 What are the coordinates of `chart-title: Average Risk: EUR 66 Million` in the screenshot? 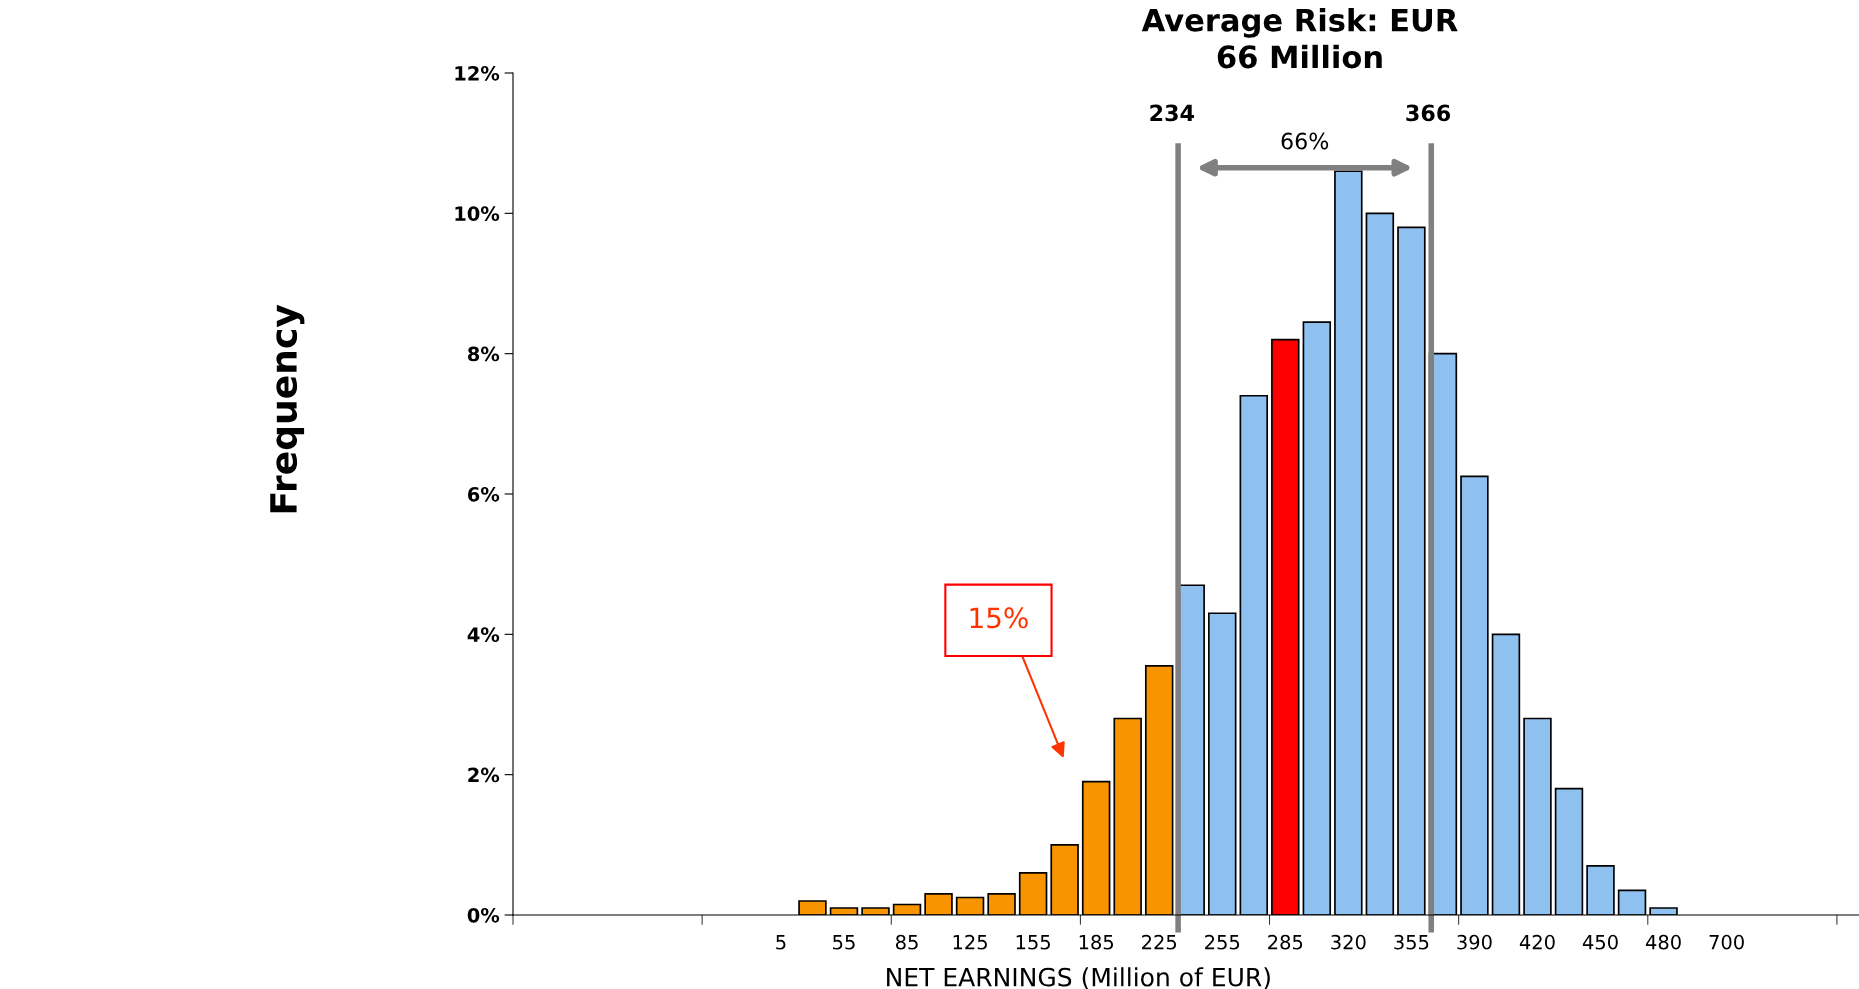 It's located at (1299, 38).